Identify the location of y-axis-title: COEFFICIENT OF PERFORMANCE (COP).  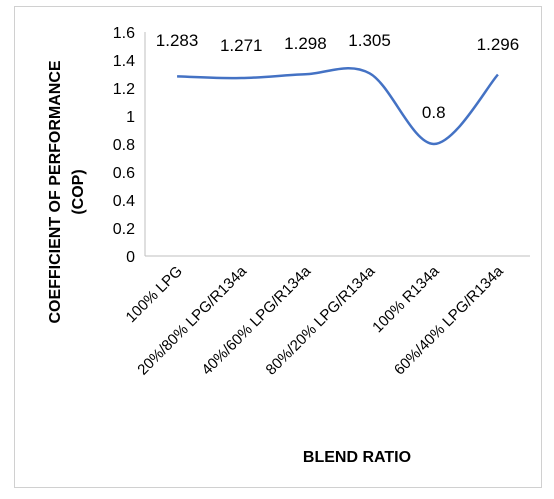
(67, 191).